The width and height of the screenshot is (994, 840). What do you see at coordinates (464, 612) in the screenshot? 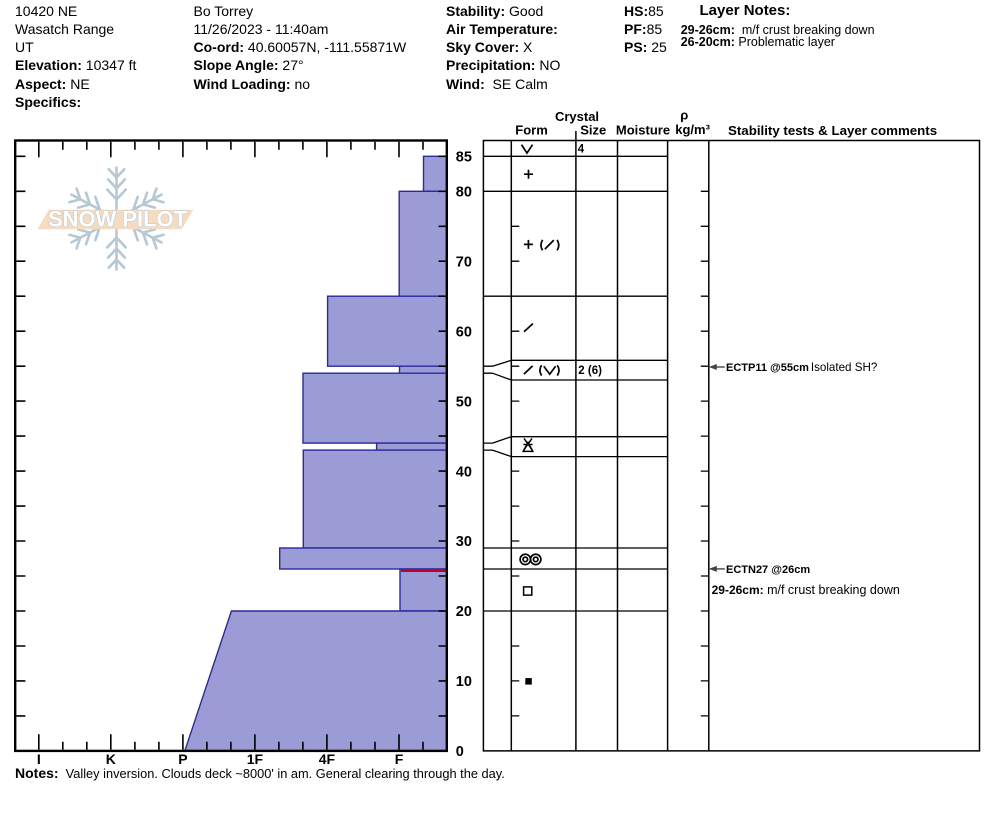
I see `svg-text: 20` at bounding box center [464, 612].